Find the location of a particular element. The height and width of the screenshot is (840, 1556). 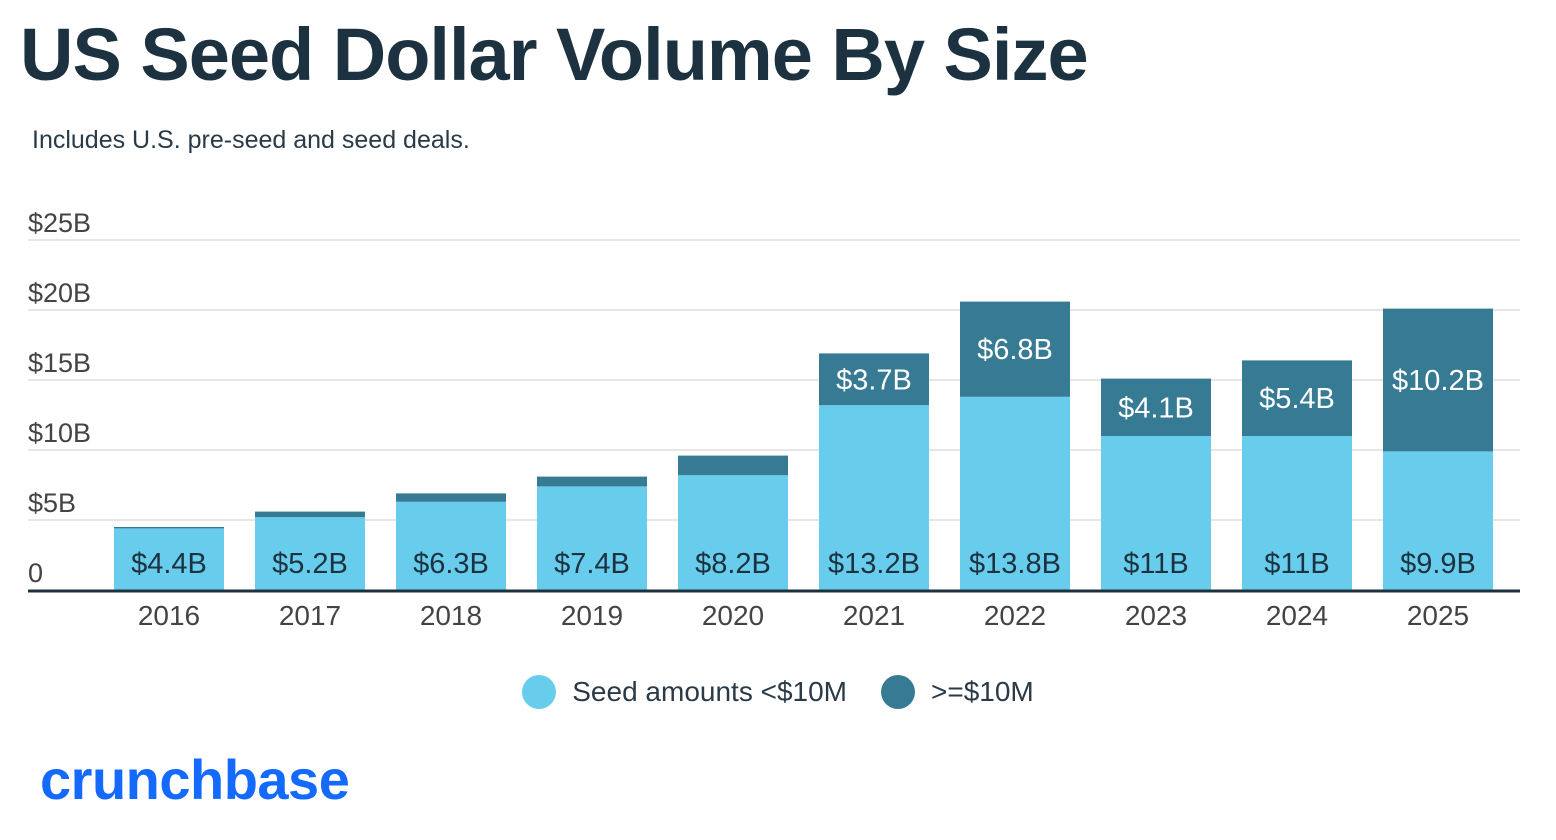

y-tick-label: $10B is located at coordinates (59, 433).